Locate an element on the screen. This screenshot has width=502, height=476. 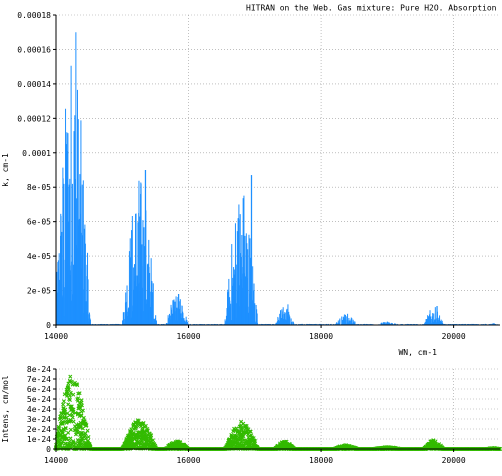
intensity-y-tick-label: 3e-24 is located at coordinates (39, 419).